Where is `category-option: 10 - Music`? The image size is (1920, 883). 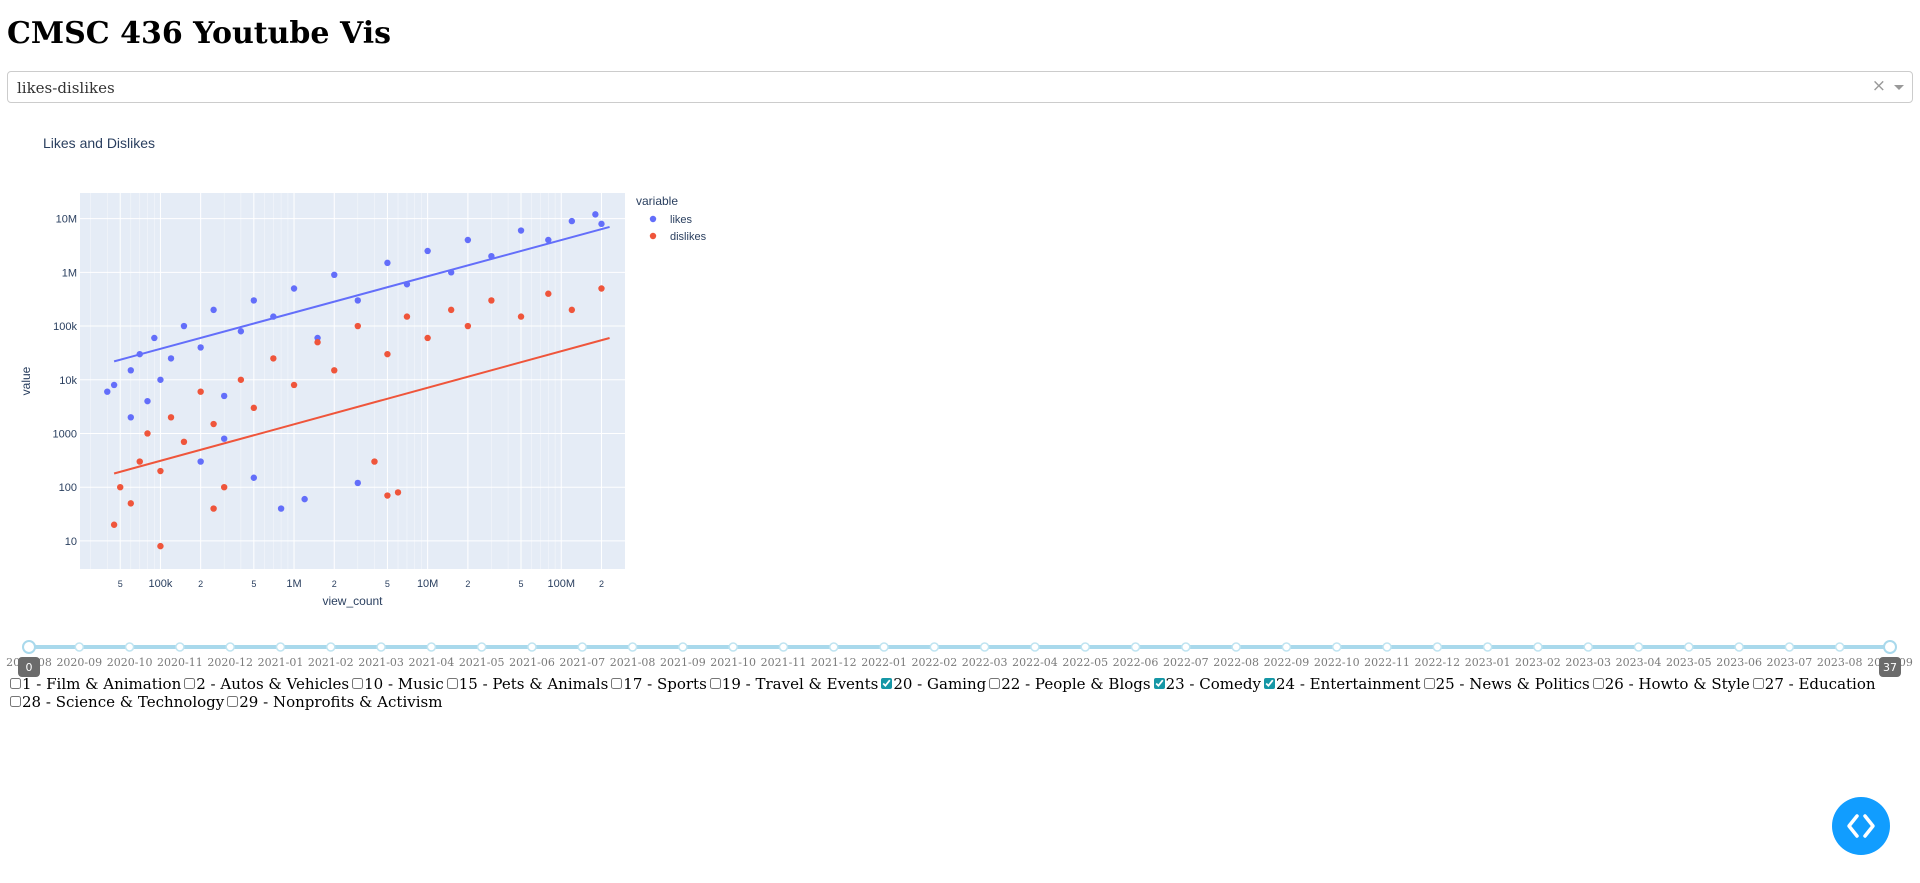
category-option: 10 - Music is located at coordinates (398, 684).